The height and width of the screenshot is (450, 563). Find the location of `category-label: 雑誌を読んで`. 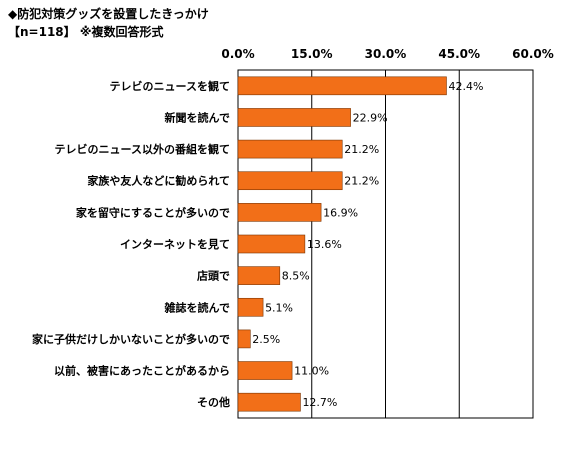

category-label: 雑誌を読んで is located at coordinates (197, 307).